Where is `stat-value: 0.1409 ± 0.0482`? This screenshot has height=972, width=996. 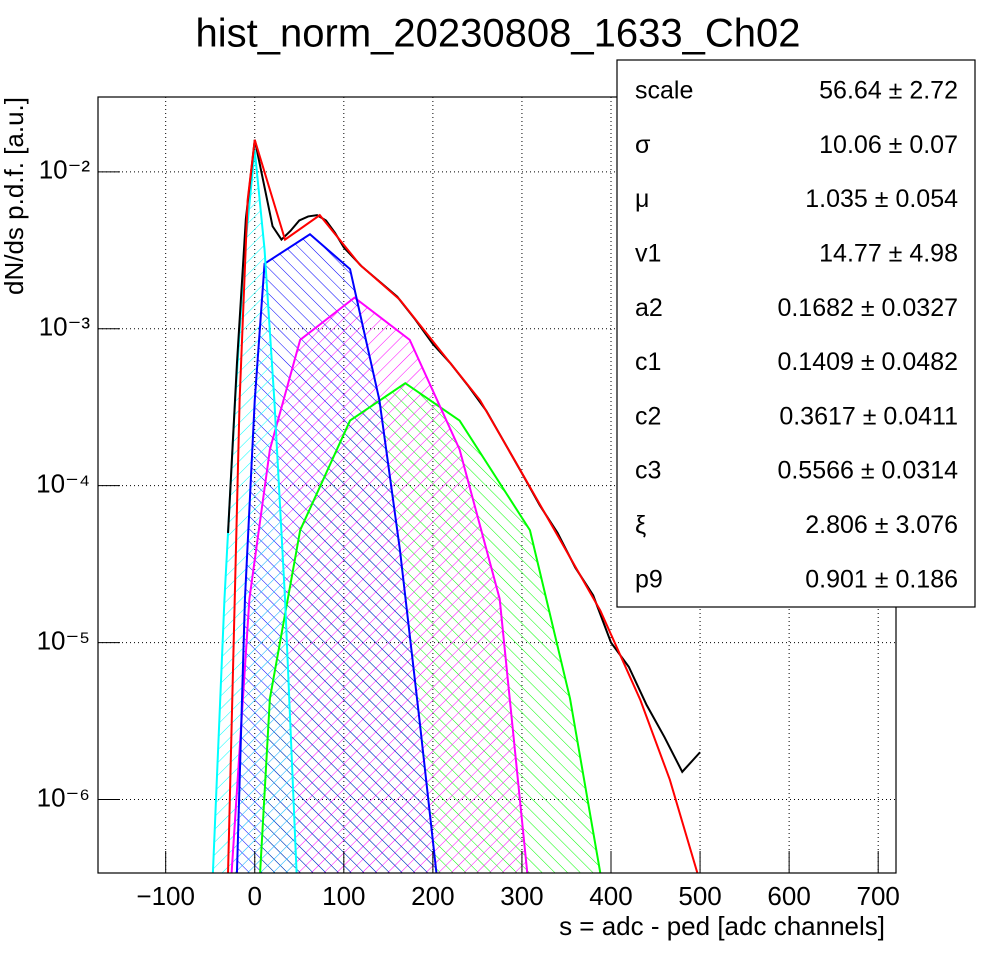
stat-value: 0.1409 ± 0.0482 is located at coordinates (867, 362).